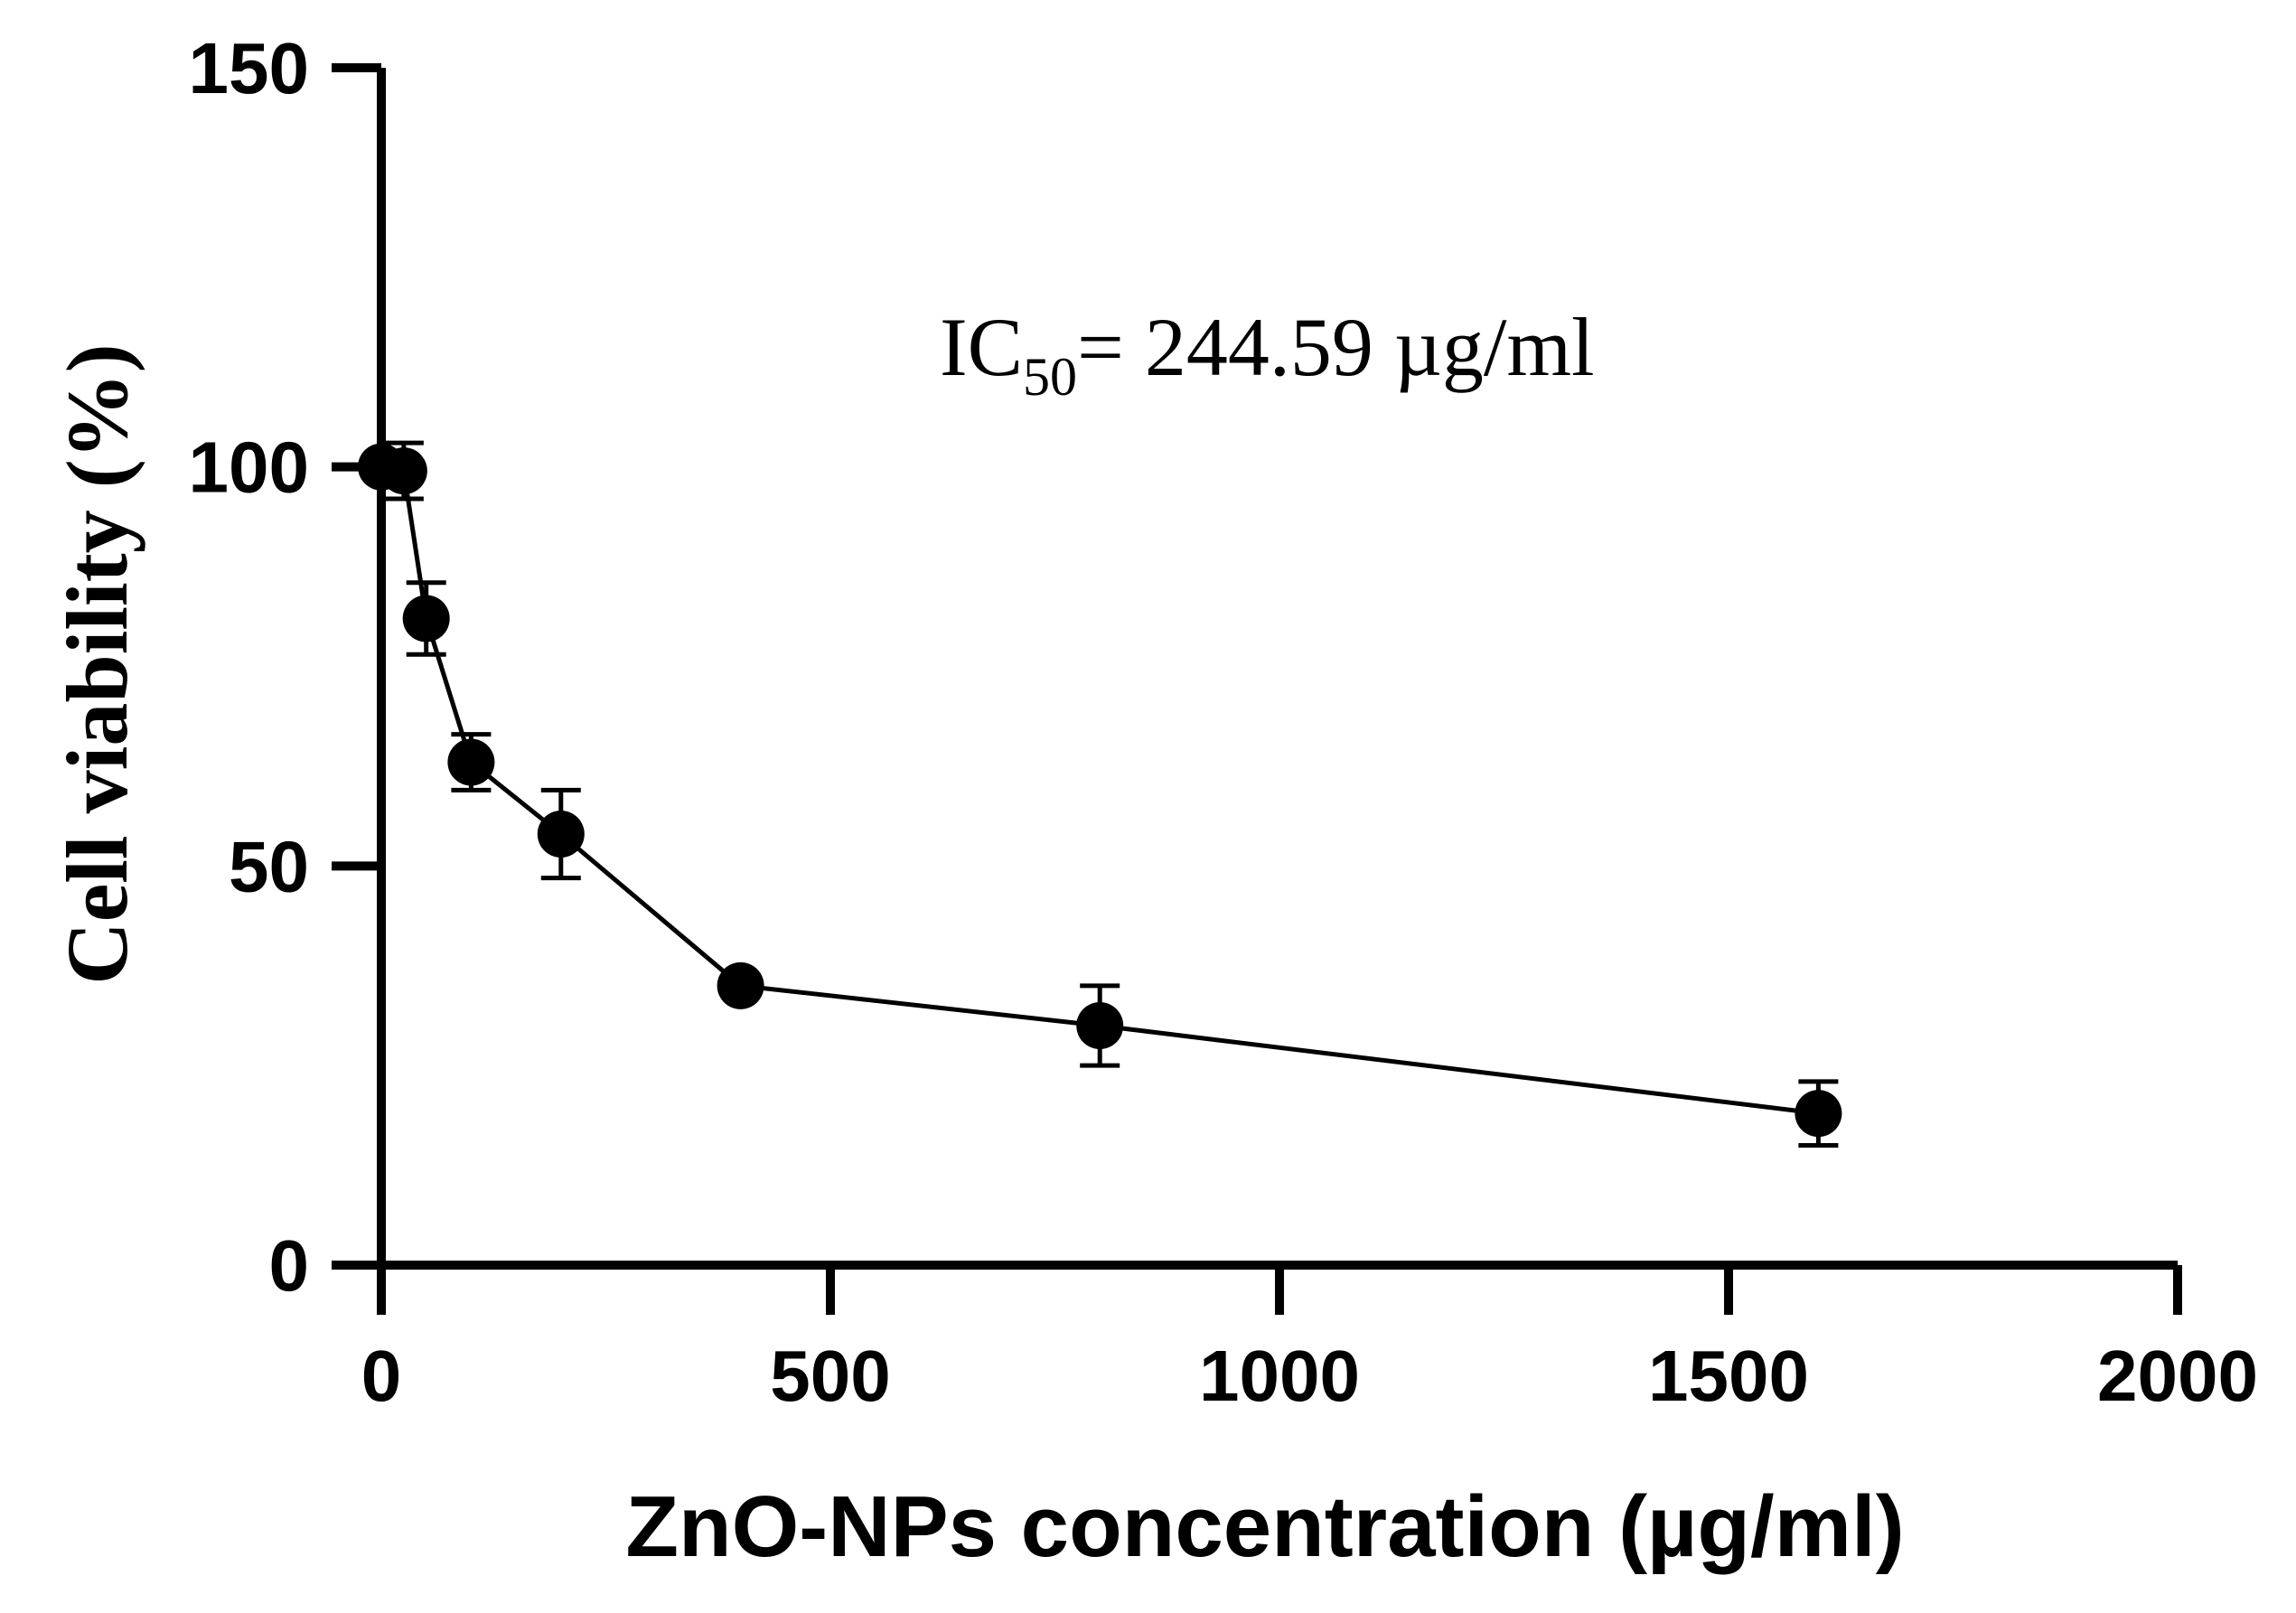 The width and height of the screenshot is (2296, 1613). I want to click on x-axis-title: ZnO-NPs concentration (µg/ml), so click(1264, 1526).